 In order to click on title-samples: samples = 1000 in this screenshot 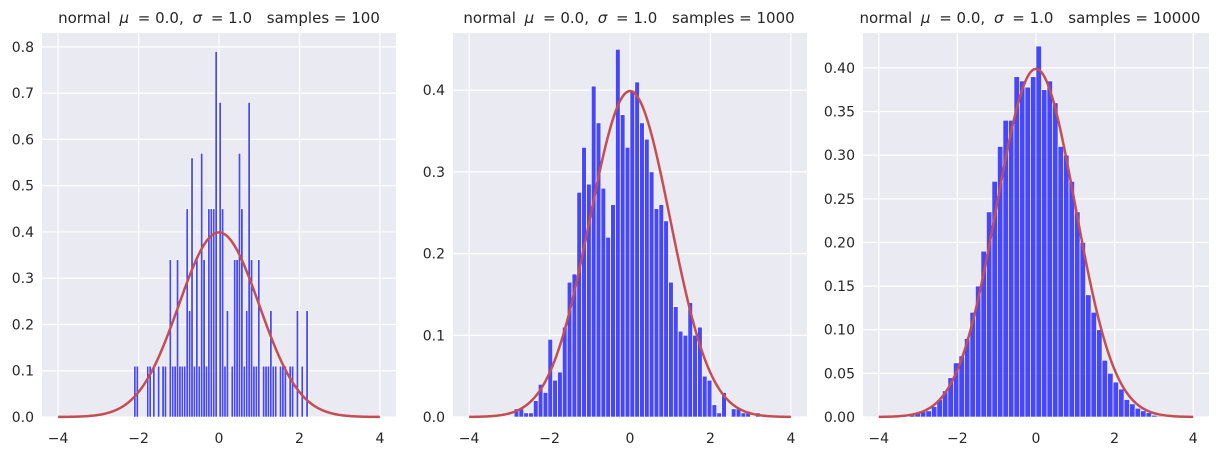, I will do `click(733, 18)`.